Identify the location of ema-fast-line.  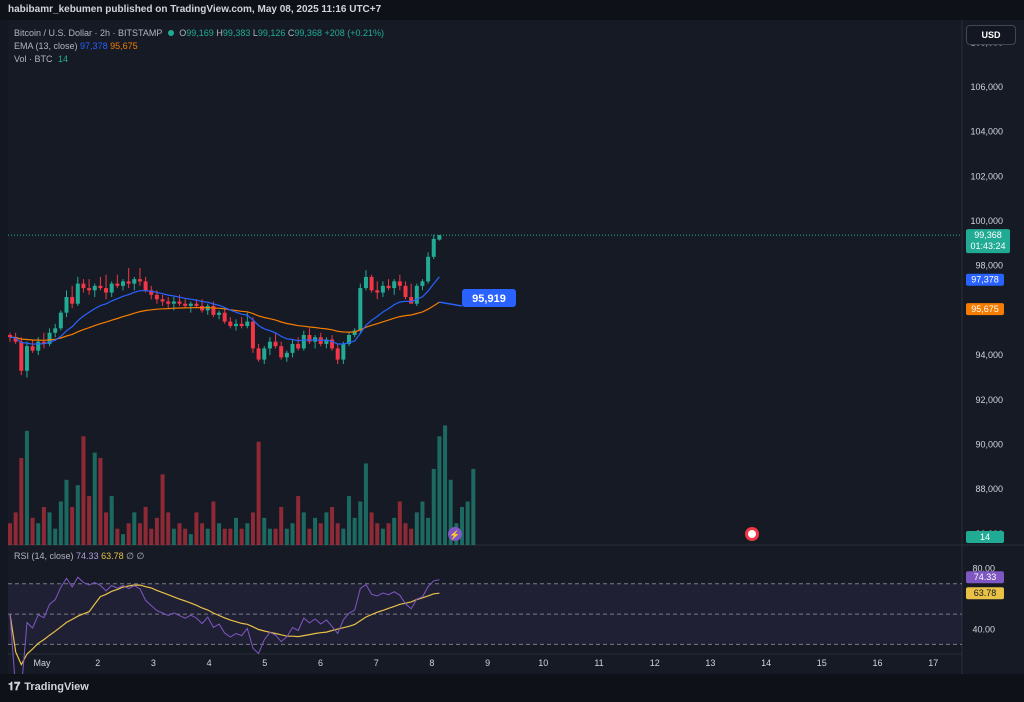
(224, 310).